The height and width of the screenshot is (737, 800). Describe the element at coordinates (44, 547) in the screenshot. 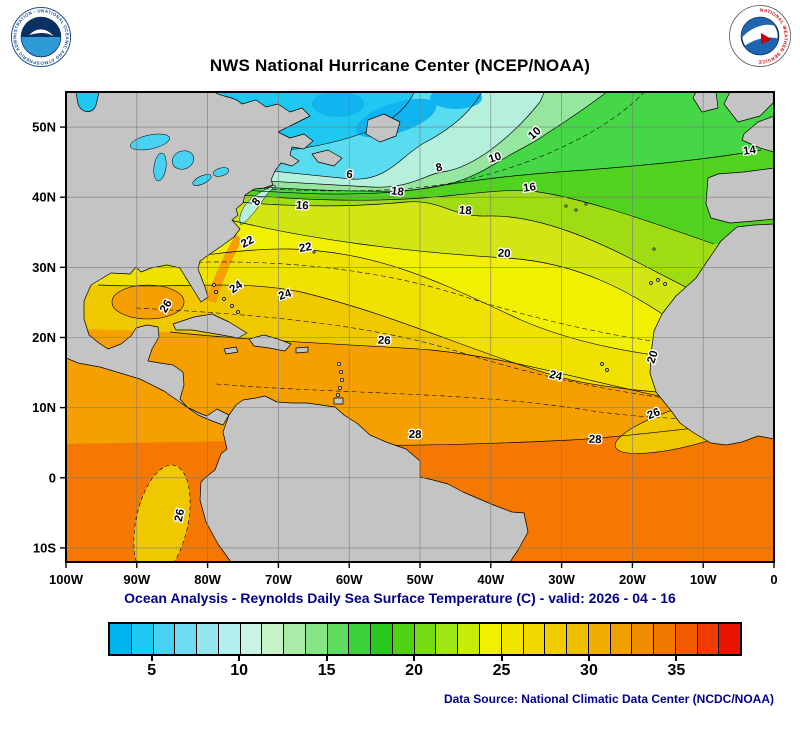

I see `lat-tick-label: 10S` at that location.